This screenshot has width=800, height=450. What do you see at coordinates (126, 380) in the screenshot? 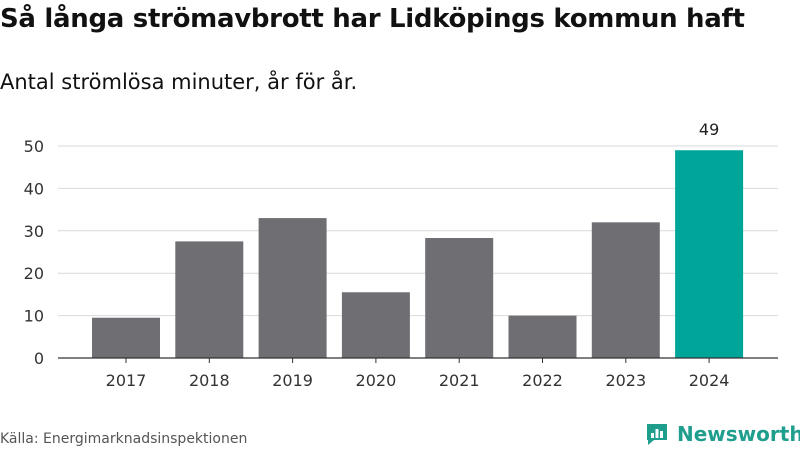
I see `x-tick-label: 2017` at bounding box center [126, 380].